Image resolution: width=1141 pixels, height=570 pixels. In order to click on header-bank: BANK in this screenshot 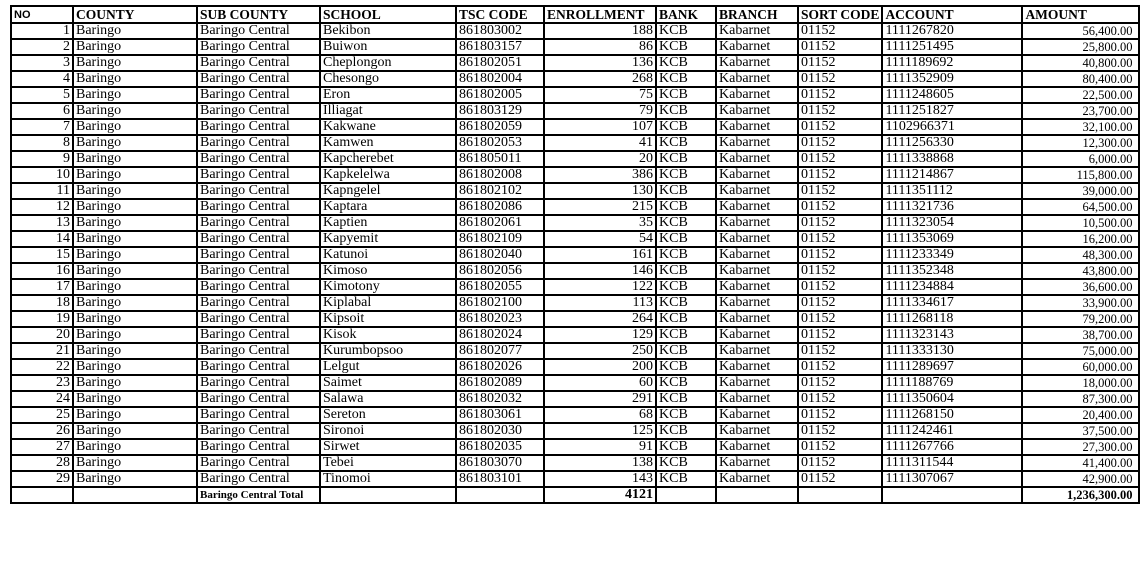, I will do `click(686, 14)`.